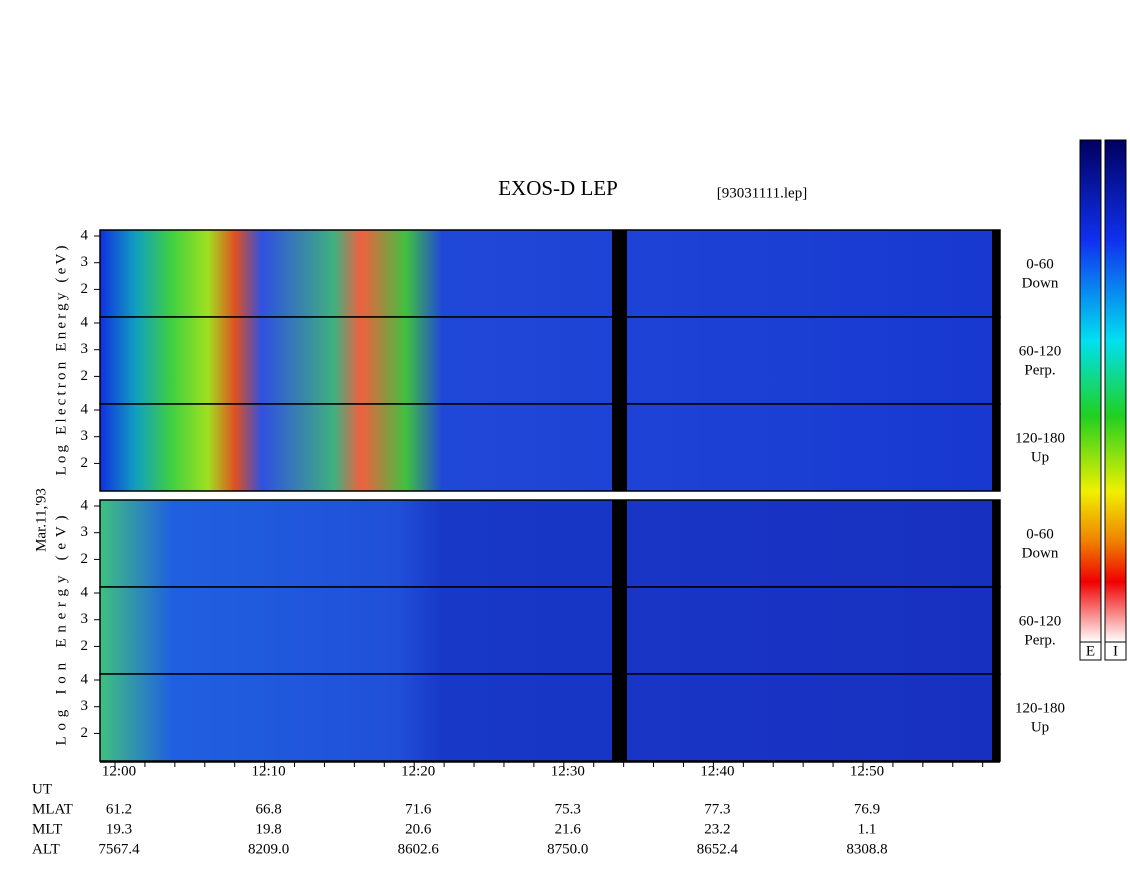  I want to click on ephemeris-value: 8209.0, so click(268, 849).